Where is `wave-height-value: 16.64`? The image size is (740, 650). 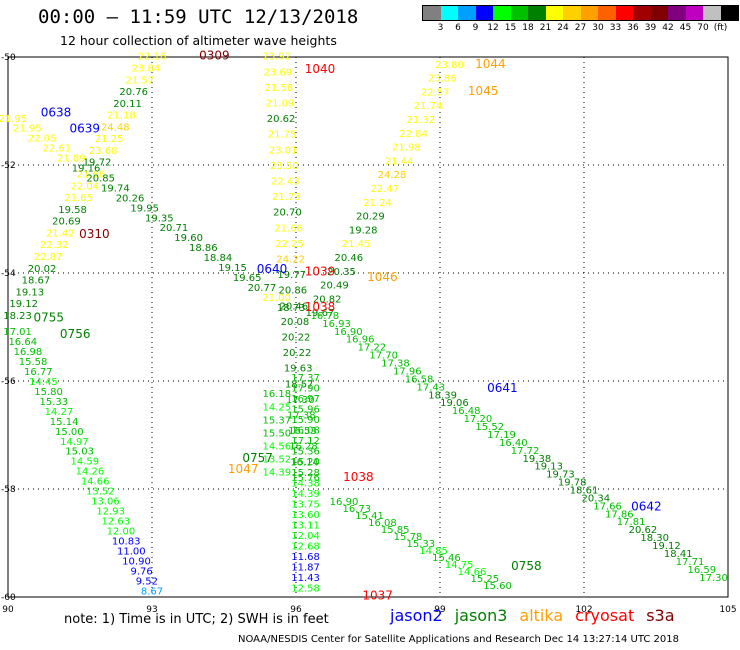 wave-height-value: 16.64 is located at coordinates (22, 342).